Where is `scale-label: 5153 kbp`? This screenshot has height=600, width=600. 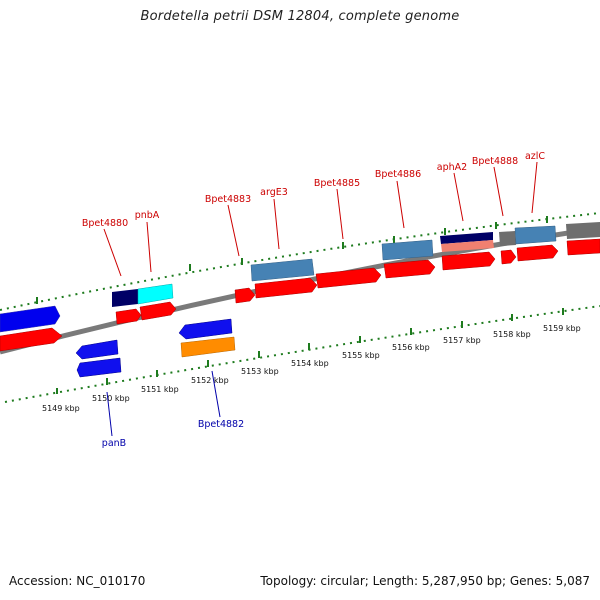
scale-label: 5153 kbp is located at coordinates (260, 371).